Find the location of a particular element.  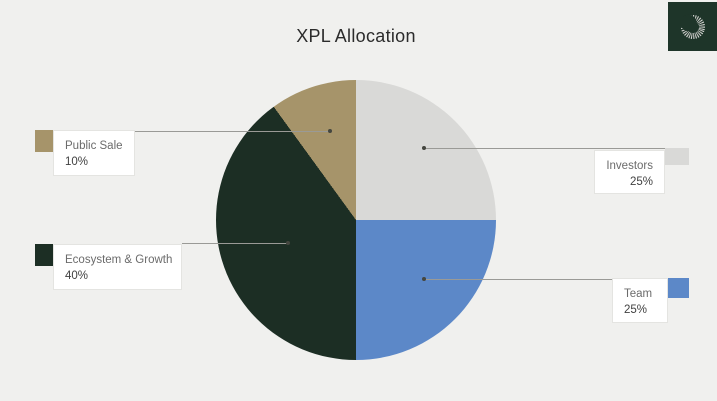

brand-logo is located at coordinates (692, 26).